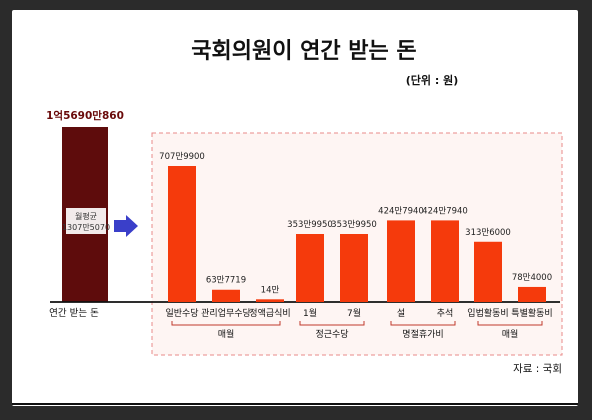  What do you see at coordinates (226, 313) in the screenshot?
I see `category-label-1: 관리업무수당` at bounding box center [226, 313].